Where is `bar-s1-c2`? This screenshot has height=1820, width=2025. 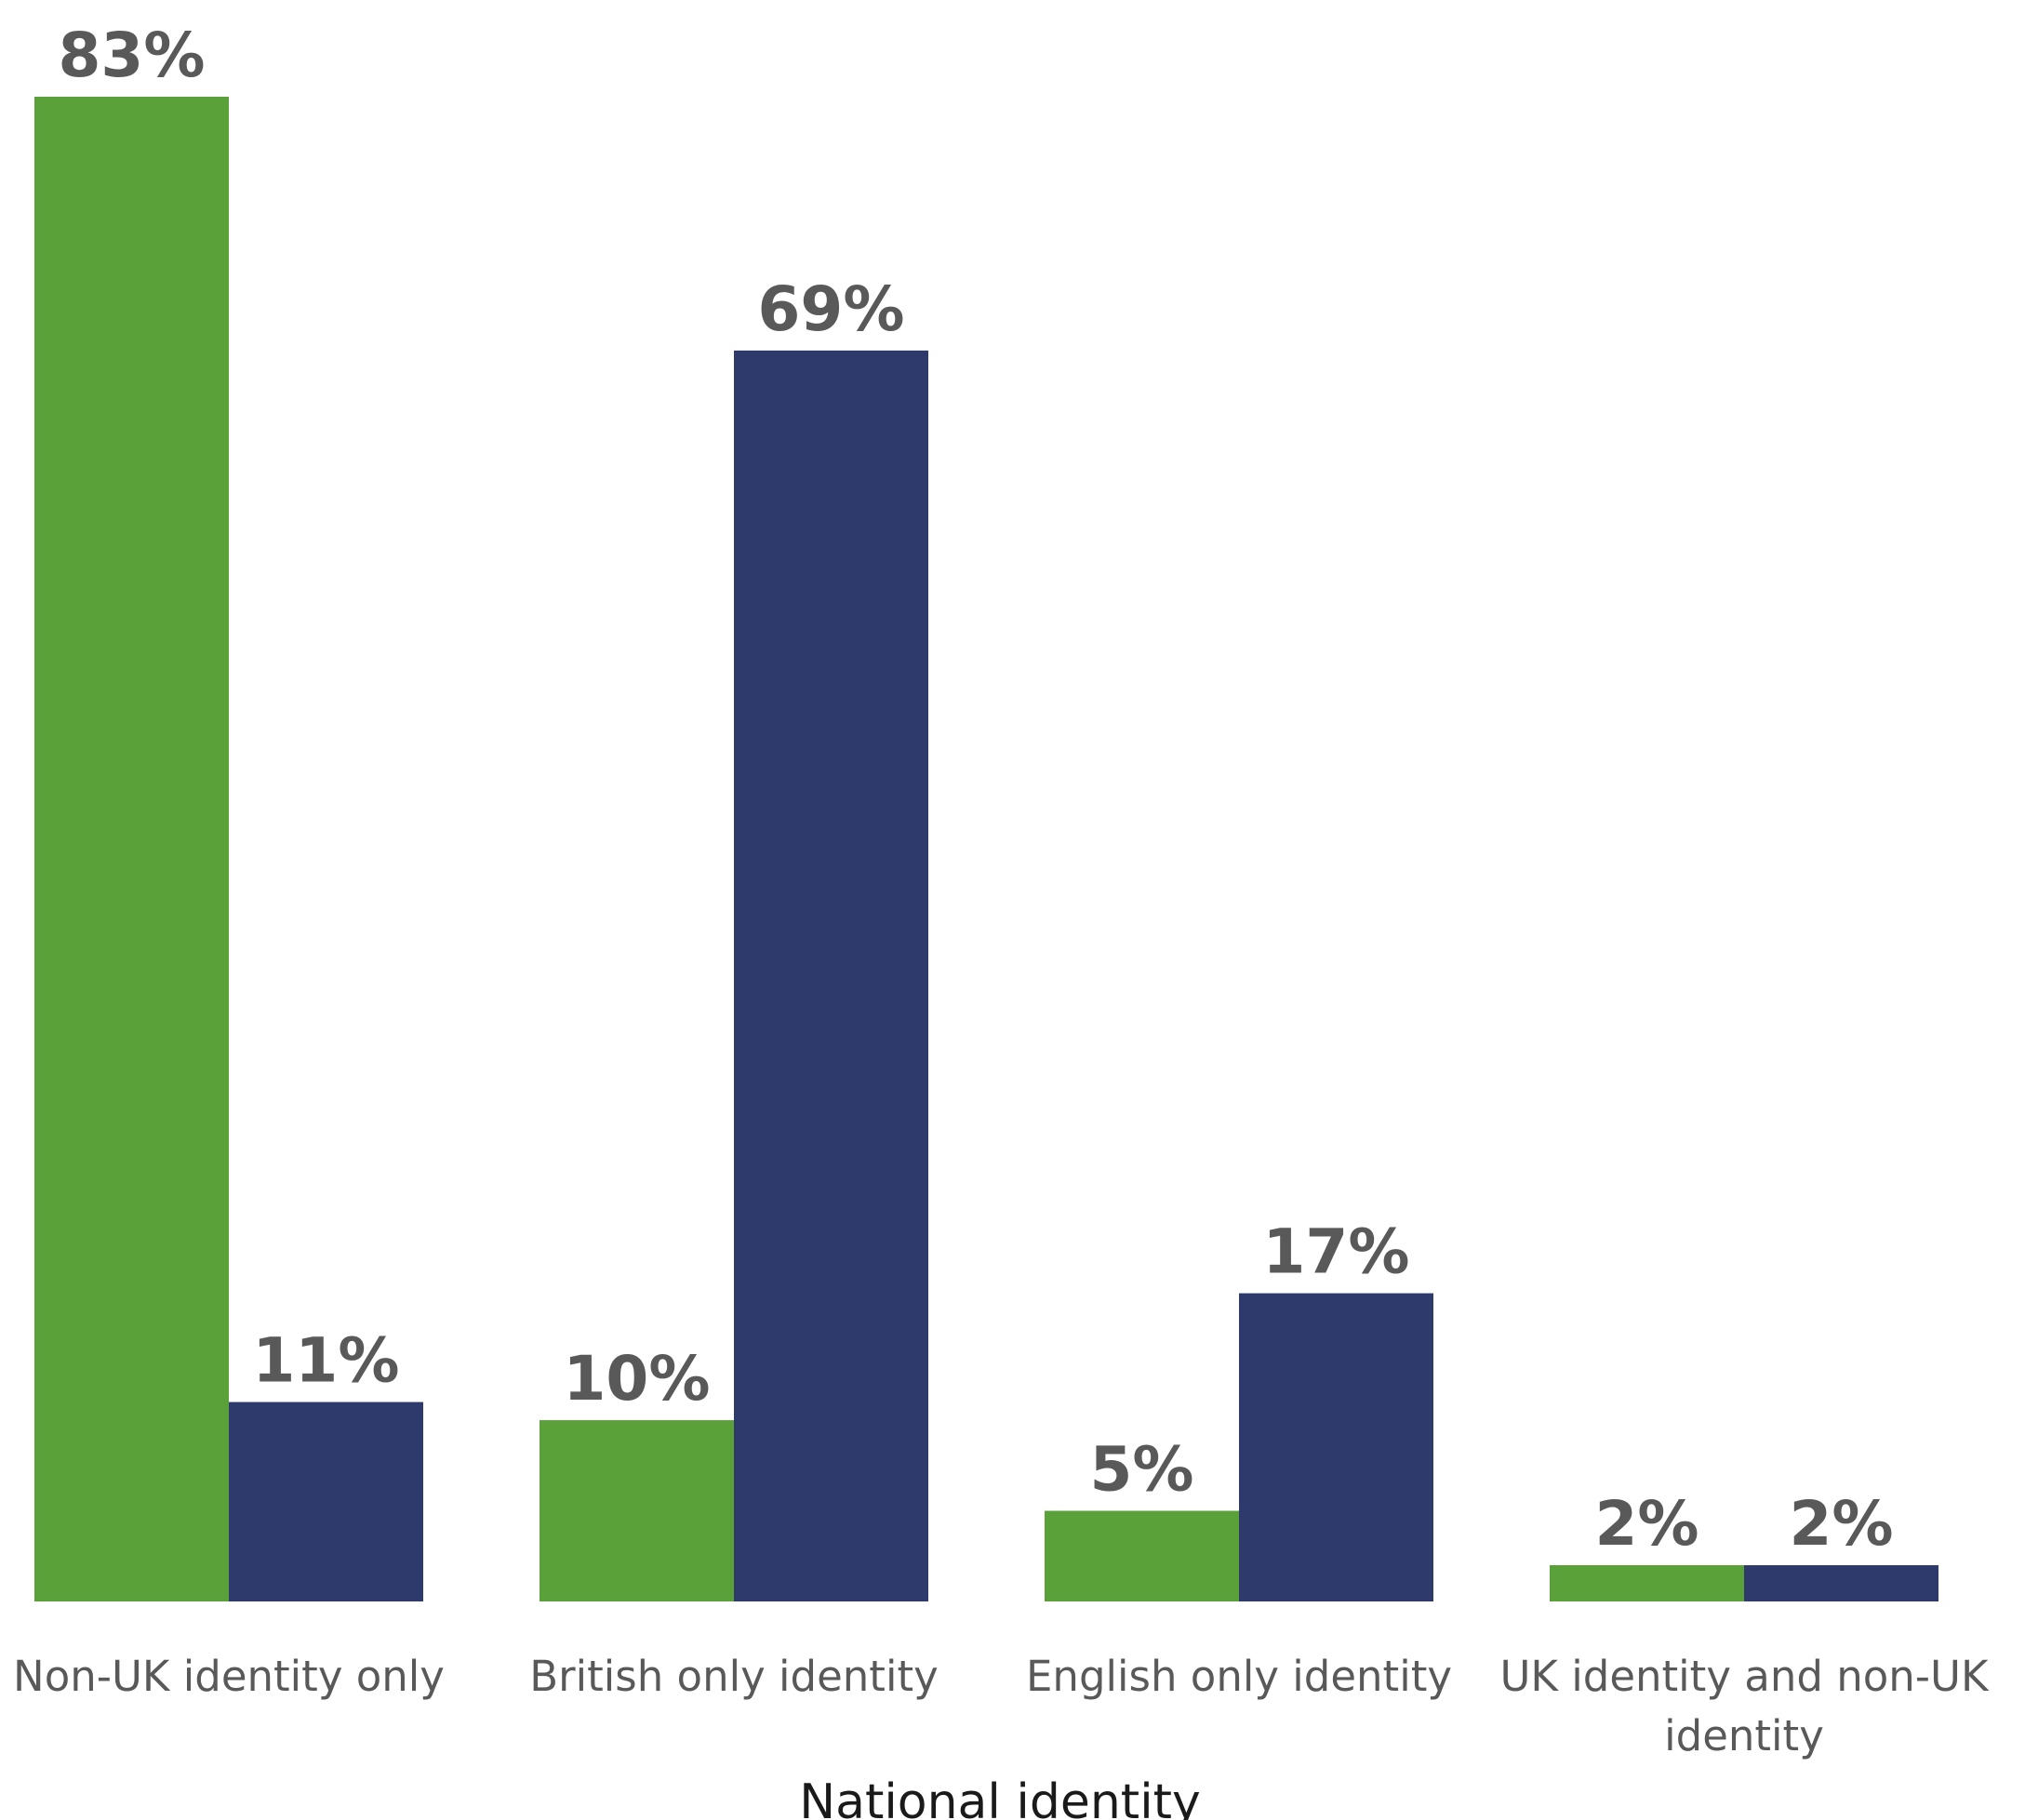
bar-s1-c2 is located at coordinates (637, 1510).